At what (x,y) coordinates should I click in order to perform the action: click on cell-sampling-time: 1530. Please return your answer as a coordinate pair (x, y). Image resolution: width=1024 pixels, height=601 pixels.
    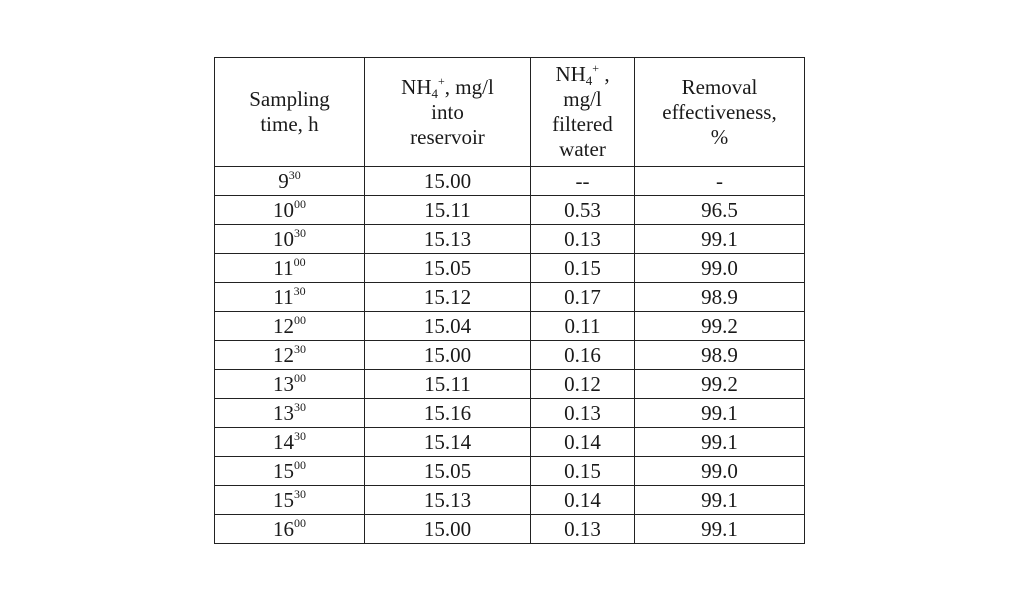
    Looking at the image, I should click on (289, 500).